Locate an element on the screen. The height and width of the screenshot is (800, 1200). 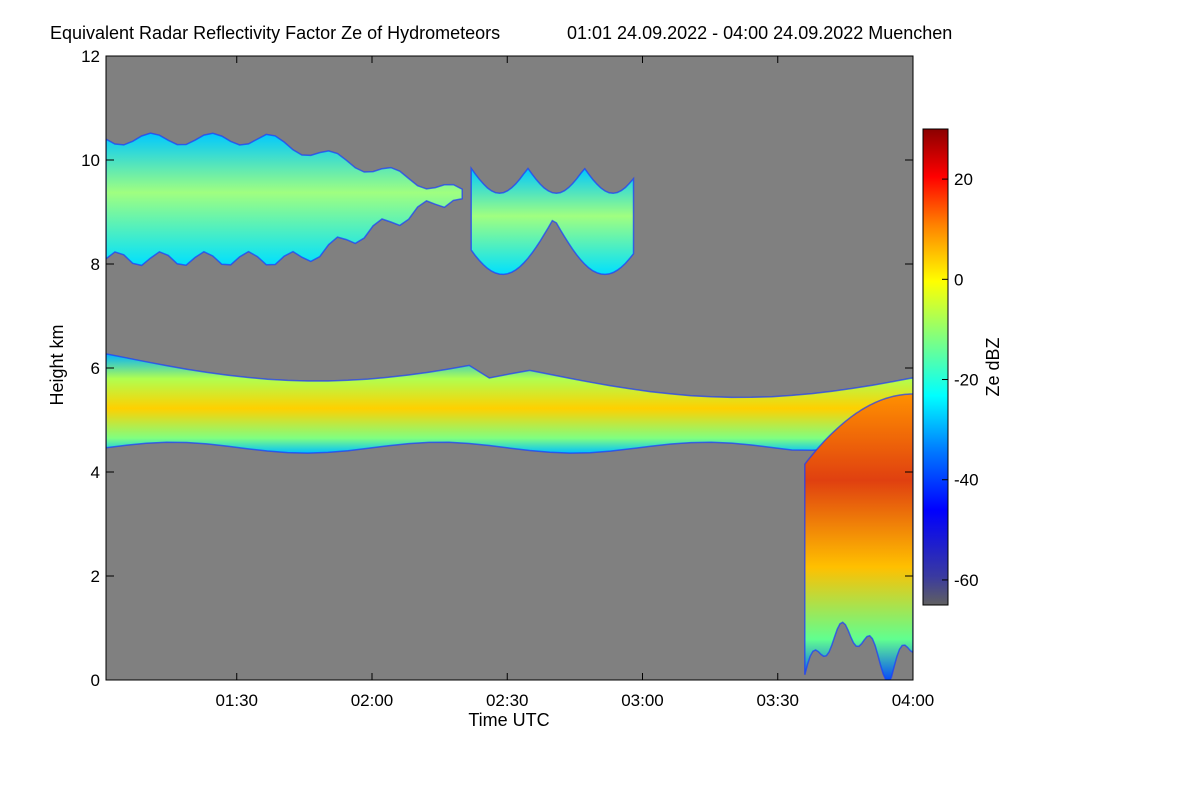
x-axis-label: Time UTC is located at coordinates (508, 720).